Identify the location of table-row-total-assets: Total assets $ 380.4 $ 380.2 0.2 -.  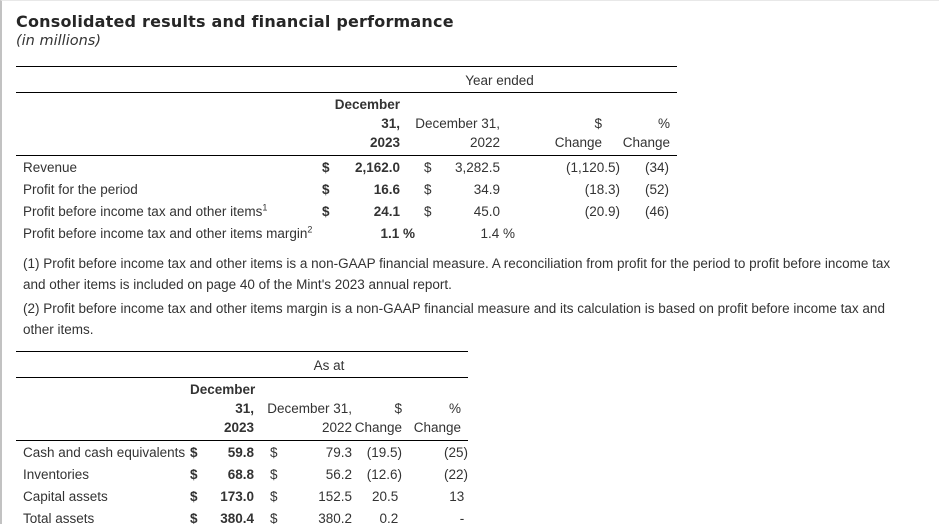
(242, 515).